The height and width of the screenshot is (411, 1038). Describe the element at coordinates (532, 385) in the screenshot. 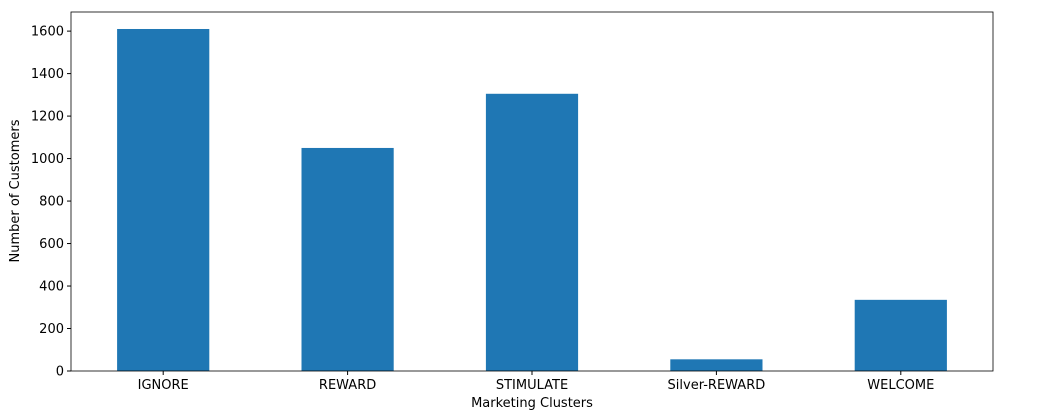

I see `x-tick-label: STIMULATE` at that location.